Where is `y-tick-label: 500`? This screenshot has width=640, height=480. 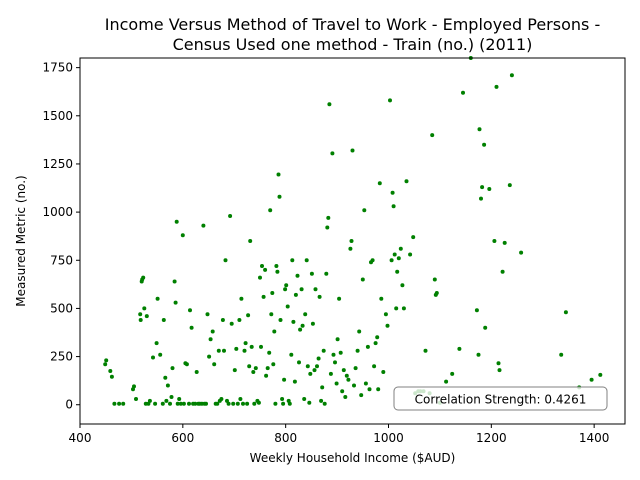 y-tick-label: 500 is located at coordinates (61, 308).